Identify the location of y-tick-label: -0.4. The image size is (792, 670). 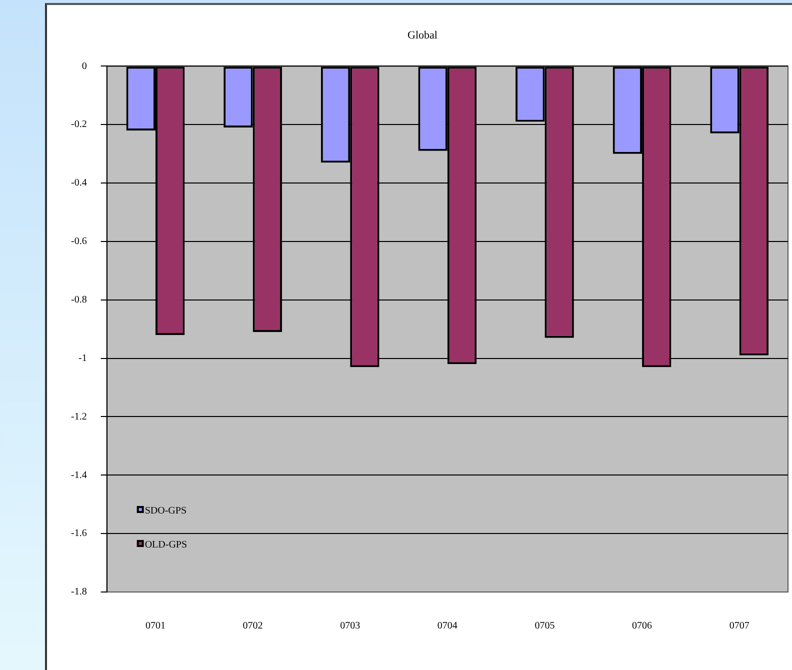
(78, 183).